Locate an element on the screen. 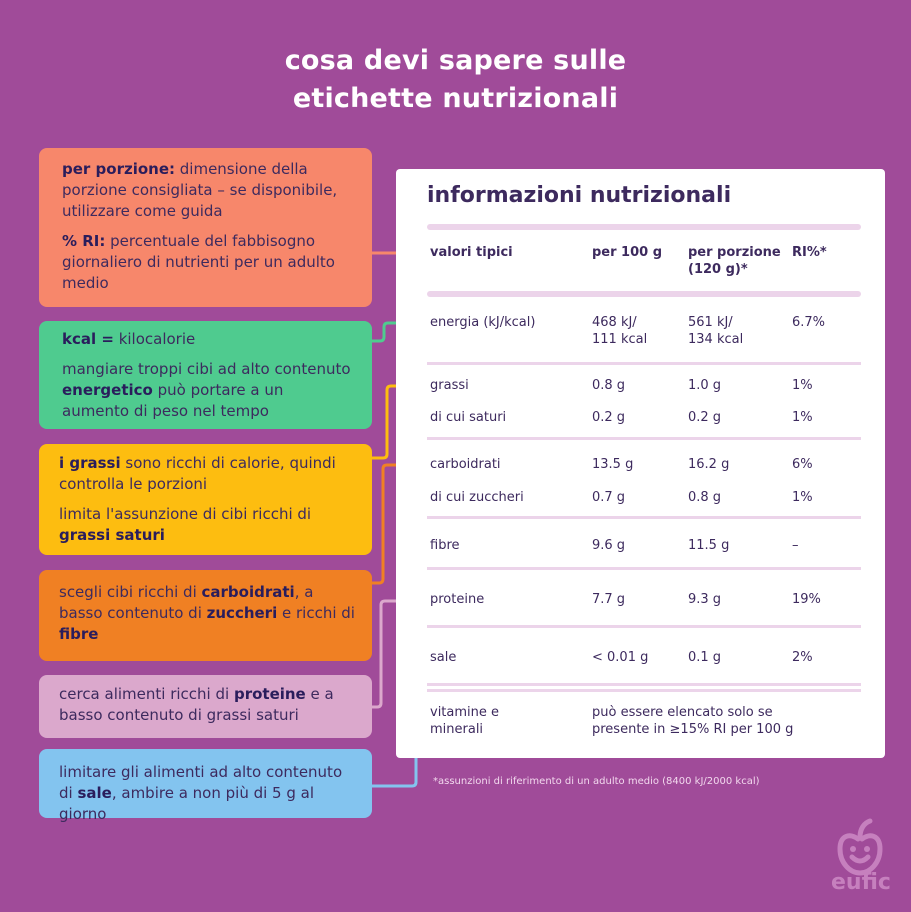 The height and width of the screenshot is (912, 911). energy-portion-kj: 561 kJ/ is located at coordinates (710, 322).